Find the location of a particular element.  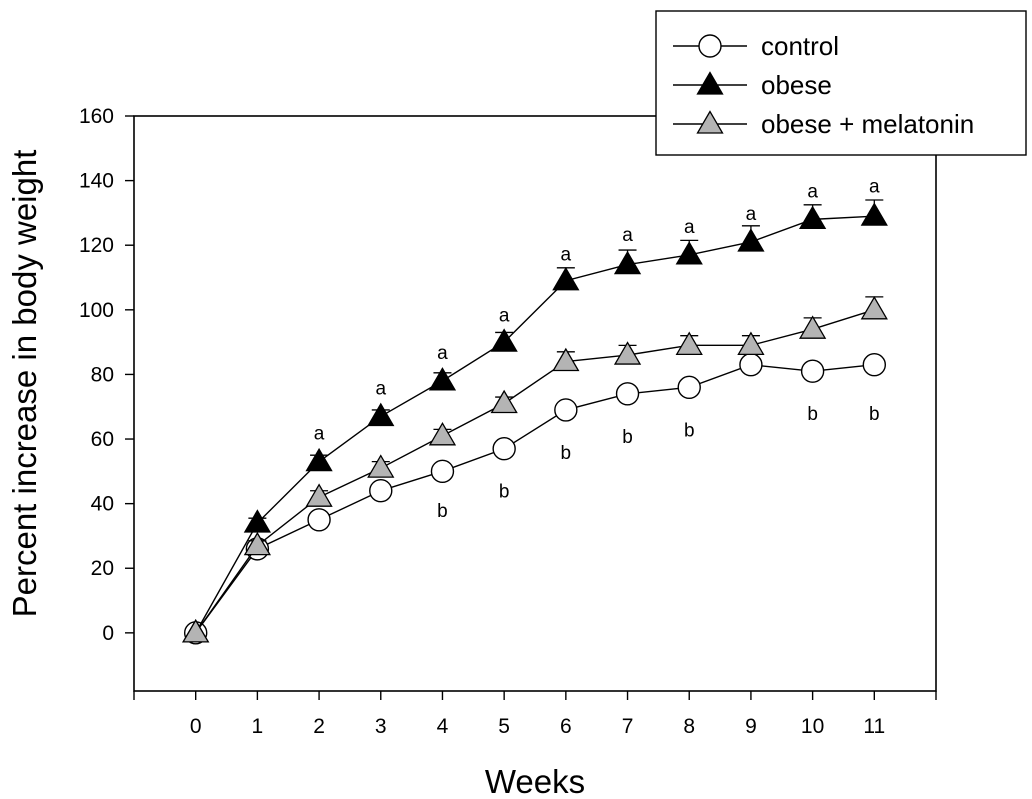

y-tick-label: 120 is located at coordinates (96, 245).